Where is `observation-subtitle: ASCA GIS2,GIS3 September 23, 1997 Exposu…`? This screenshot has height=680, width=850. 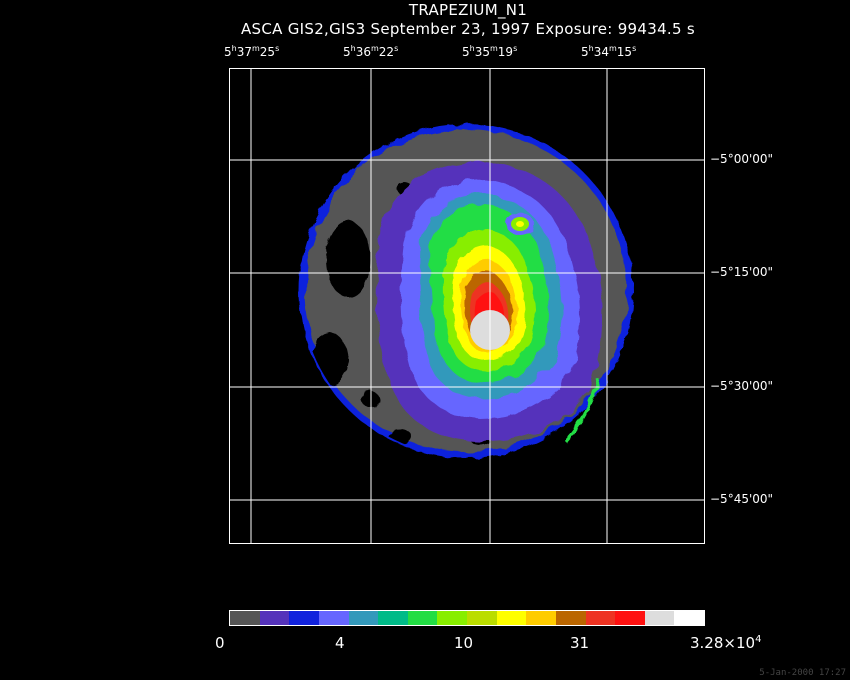 observation-subtitle: ASCA GIS2,GIS3 September 23, 1997 Exposu… is located at coordinates (468, 29).